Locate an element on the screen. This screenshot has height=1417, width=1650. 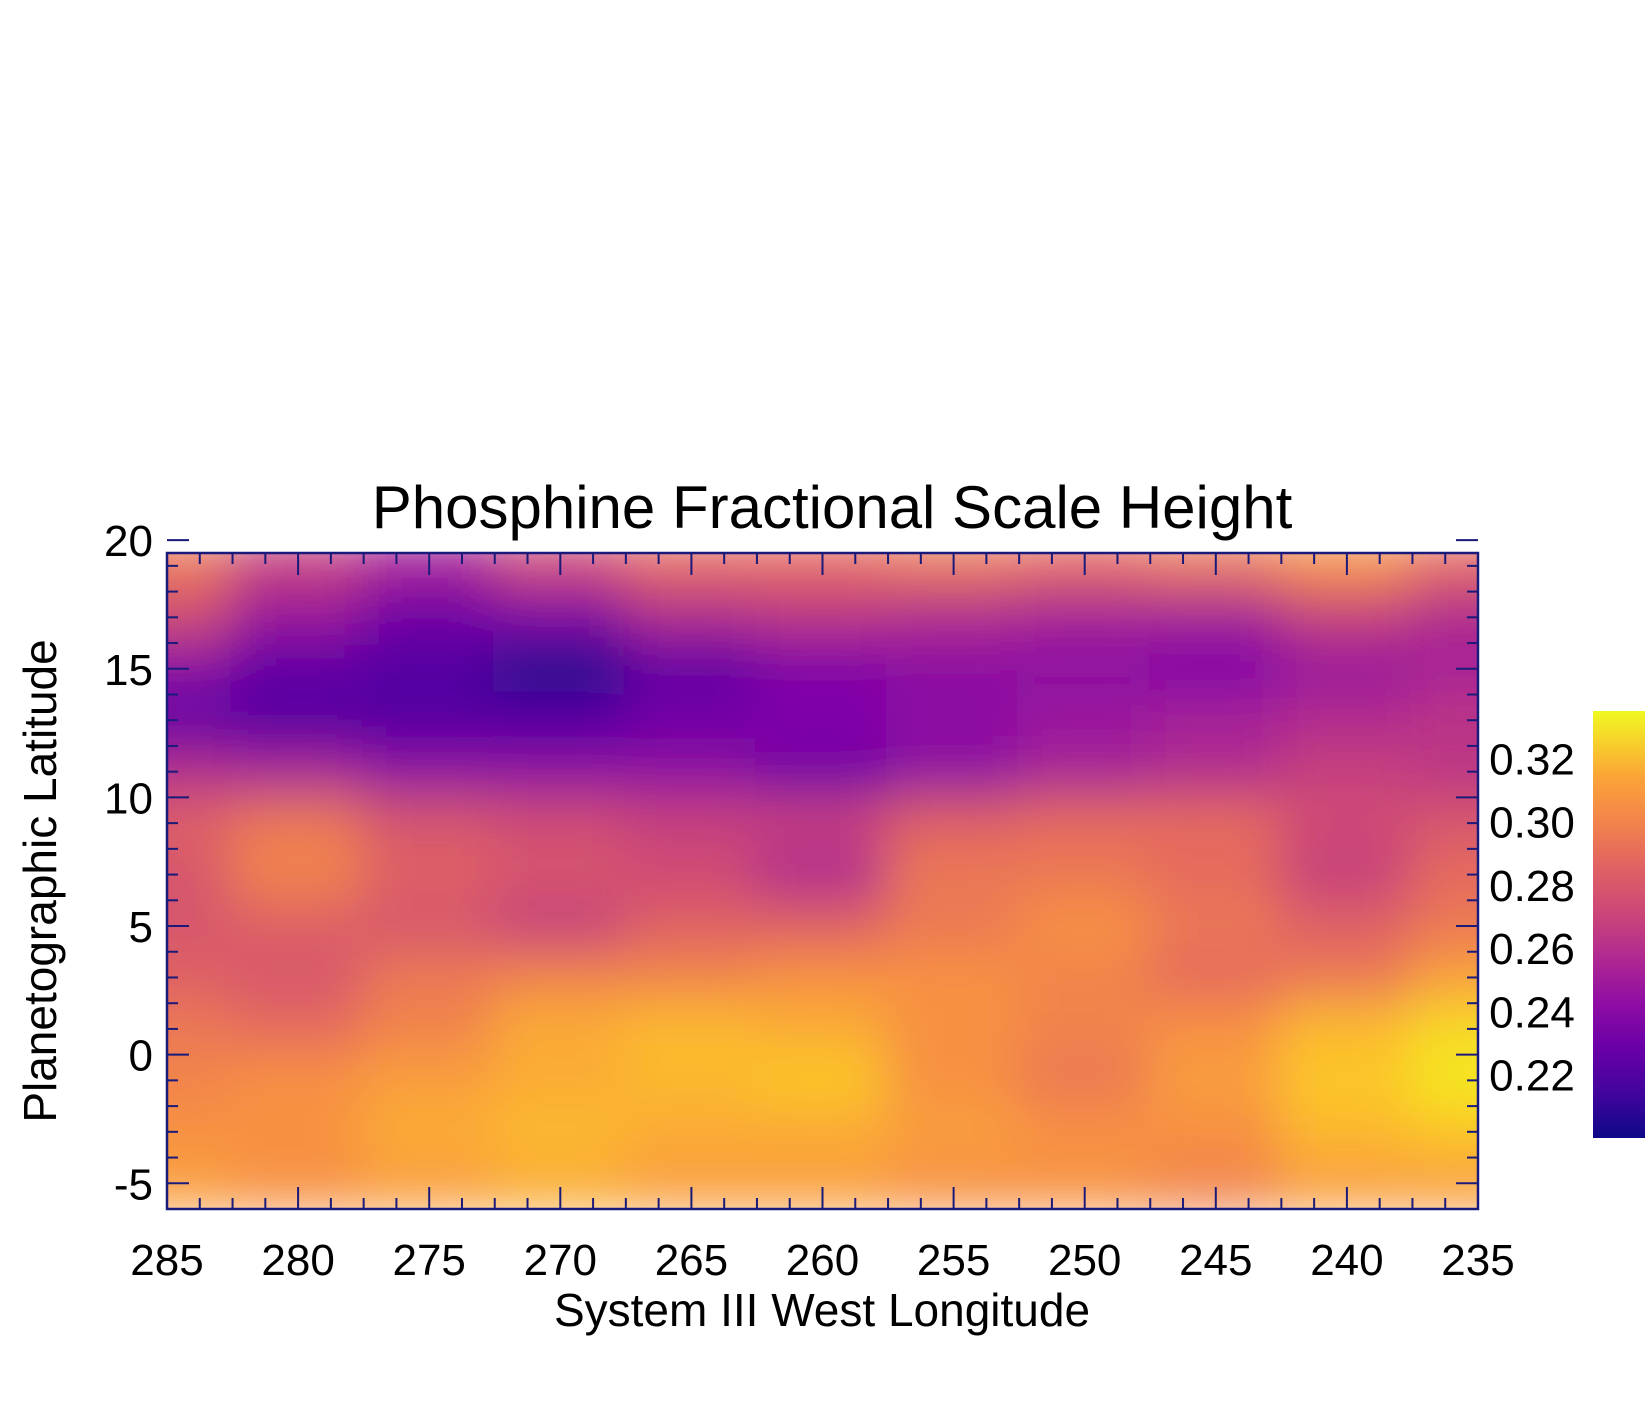
colorbar-tick-label: 0.22 is located at coordinates (1532, 1076).